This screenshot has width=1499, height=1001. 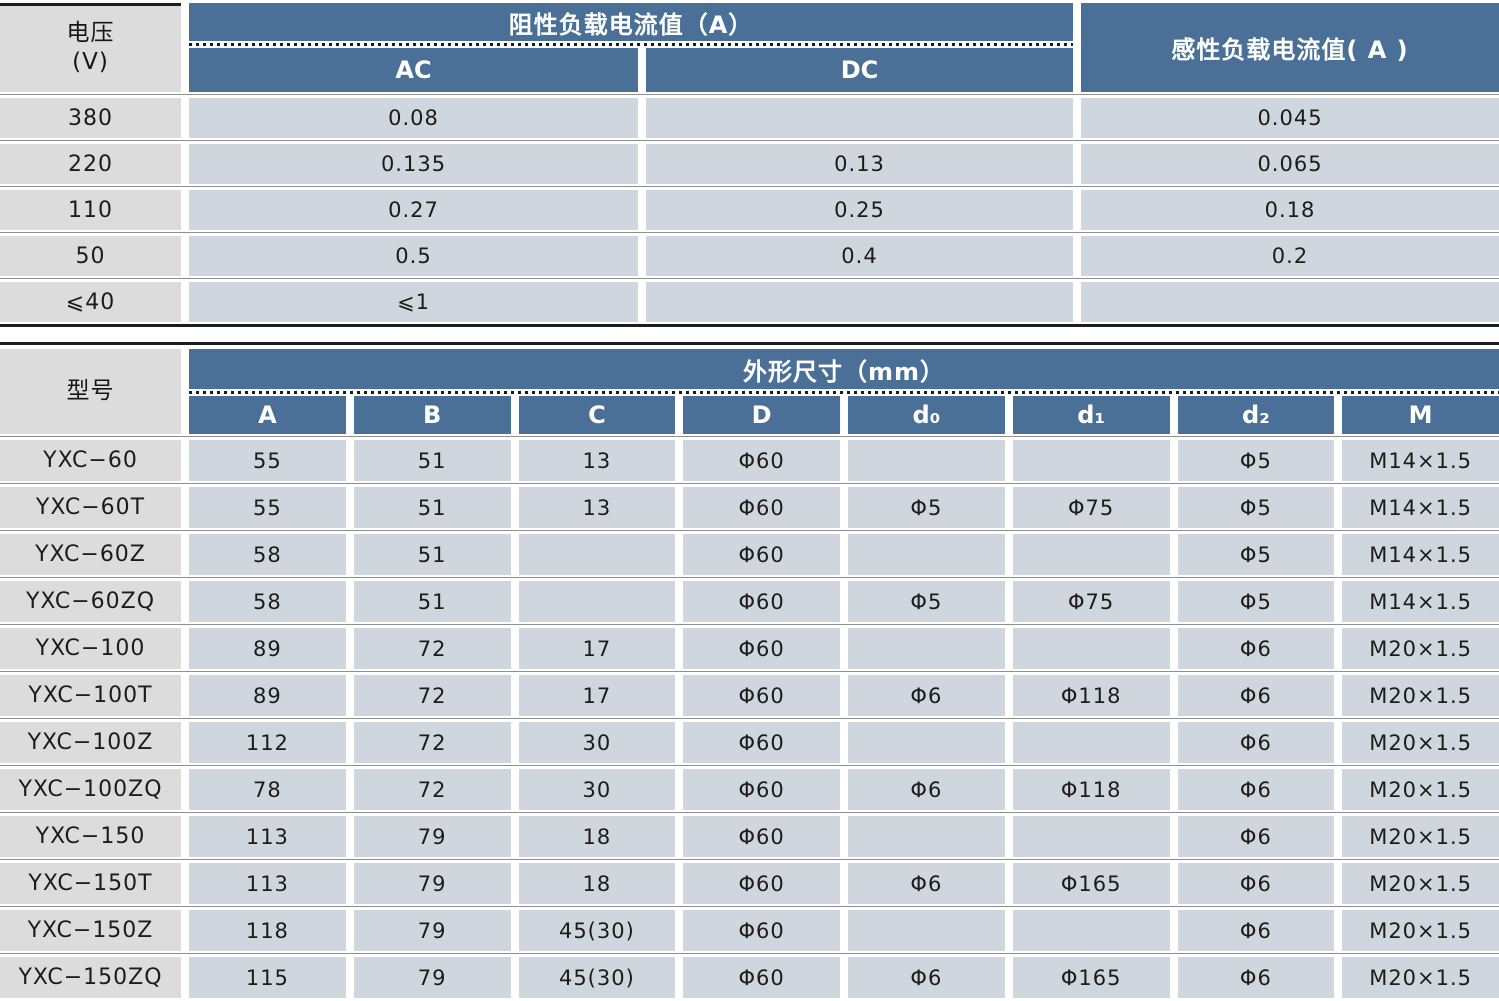 I want to click on dimension-value-cell: 18, so click(x=597, y=883).